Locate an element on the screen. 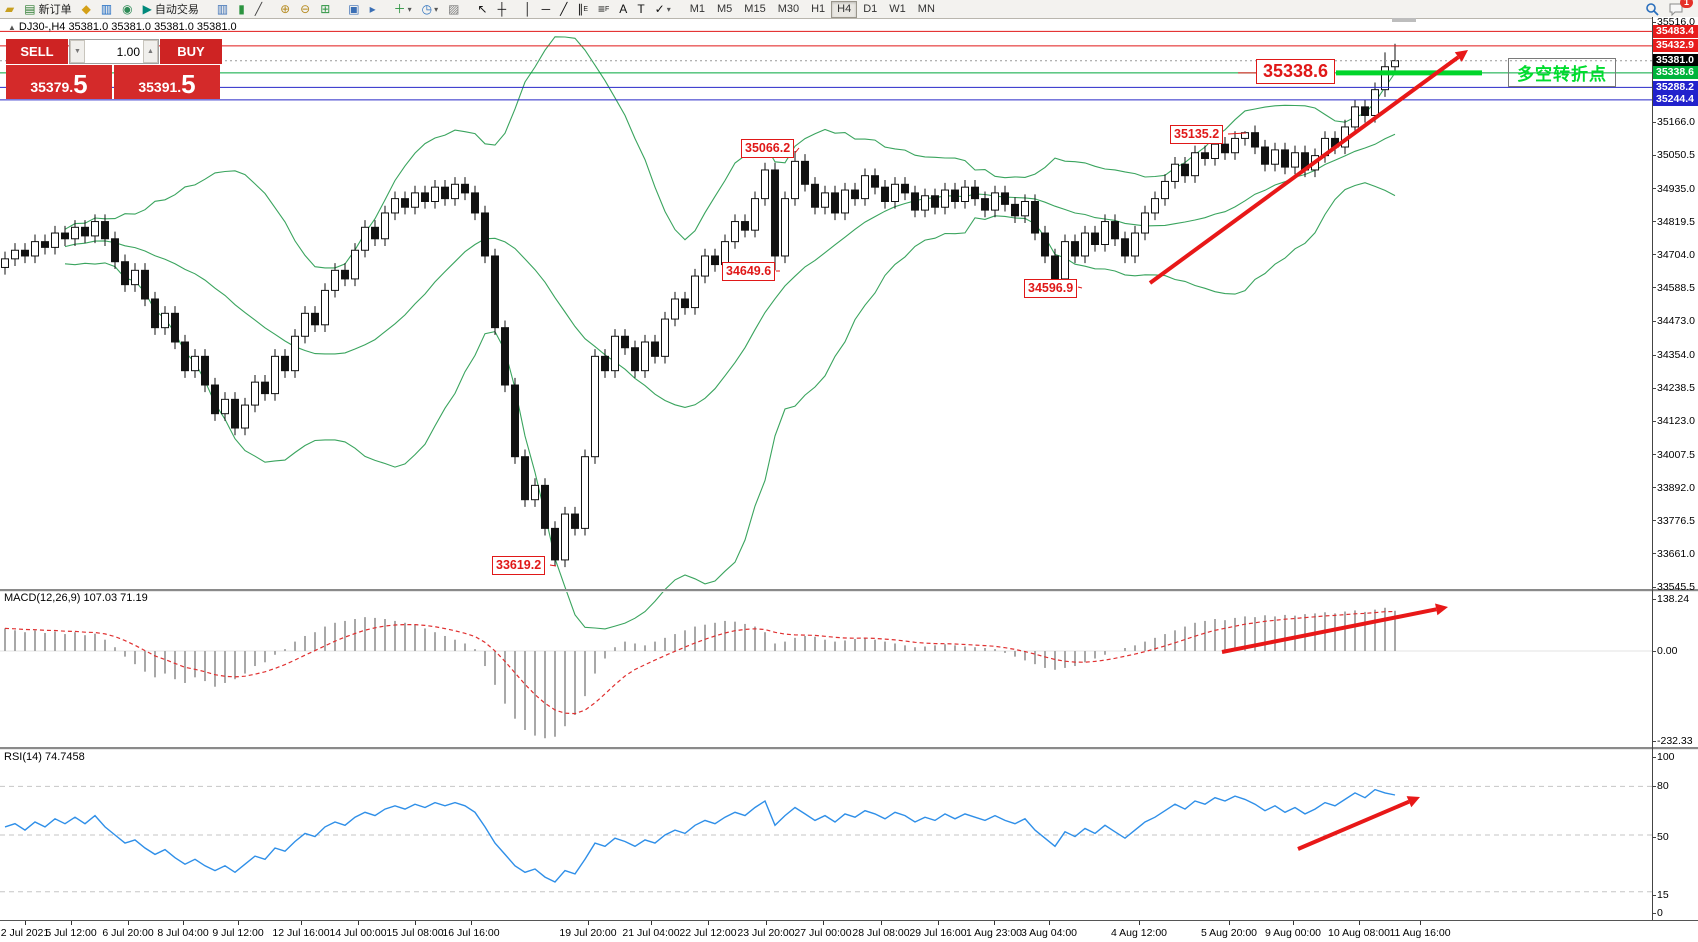 This screenshot has width=1698, height=942. horizontal-line-icon: ─ is located at coordinates (546, 9).